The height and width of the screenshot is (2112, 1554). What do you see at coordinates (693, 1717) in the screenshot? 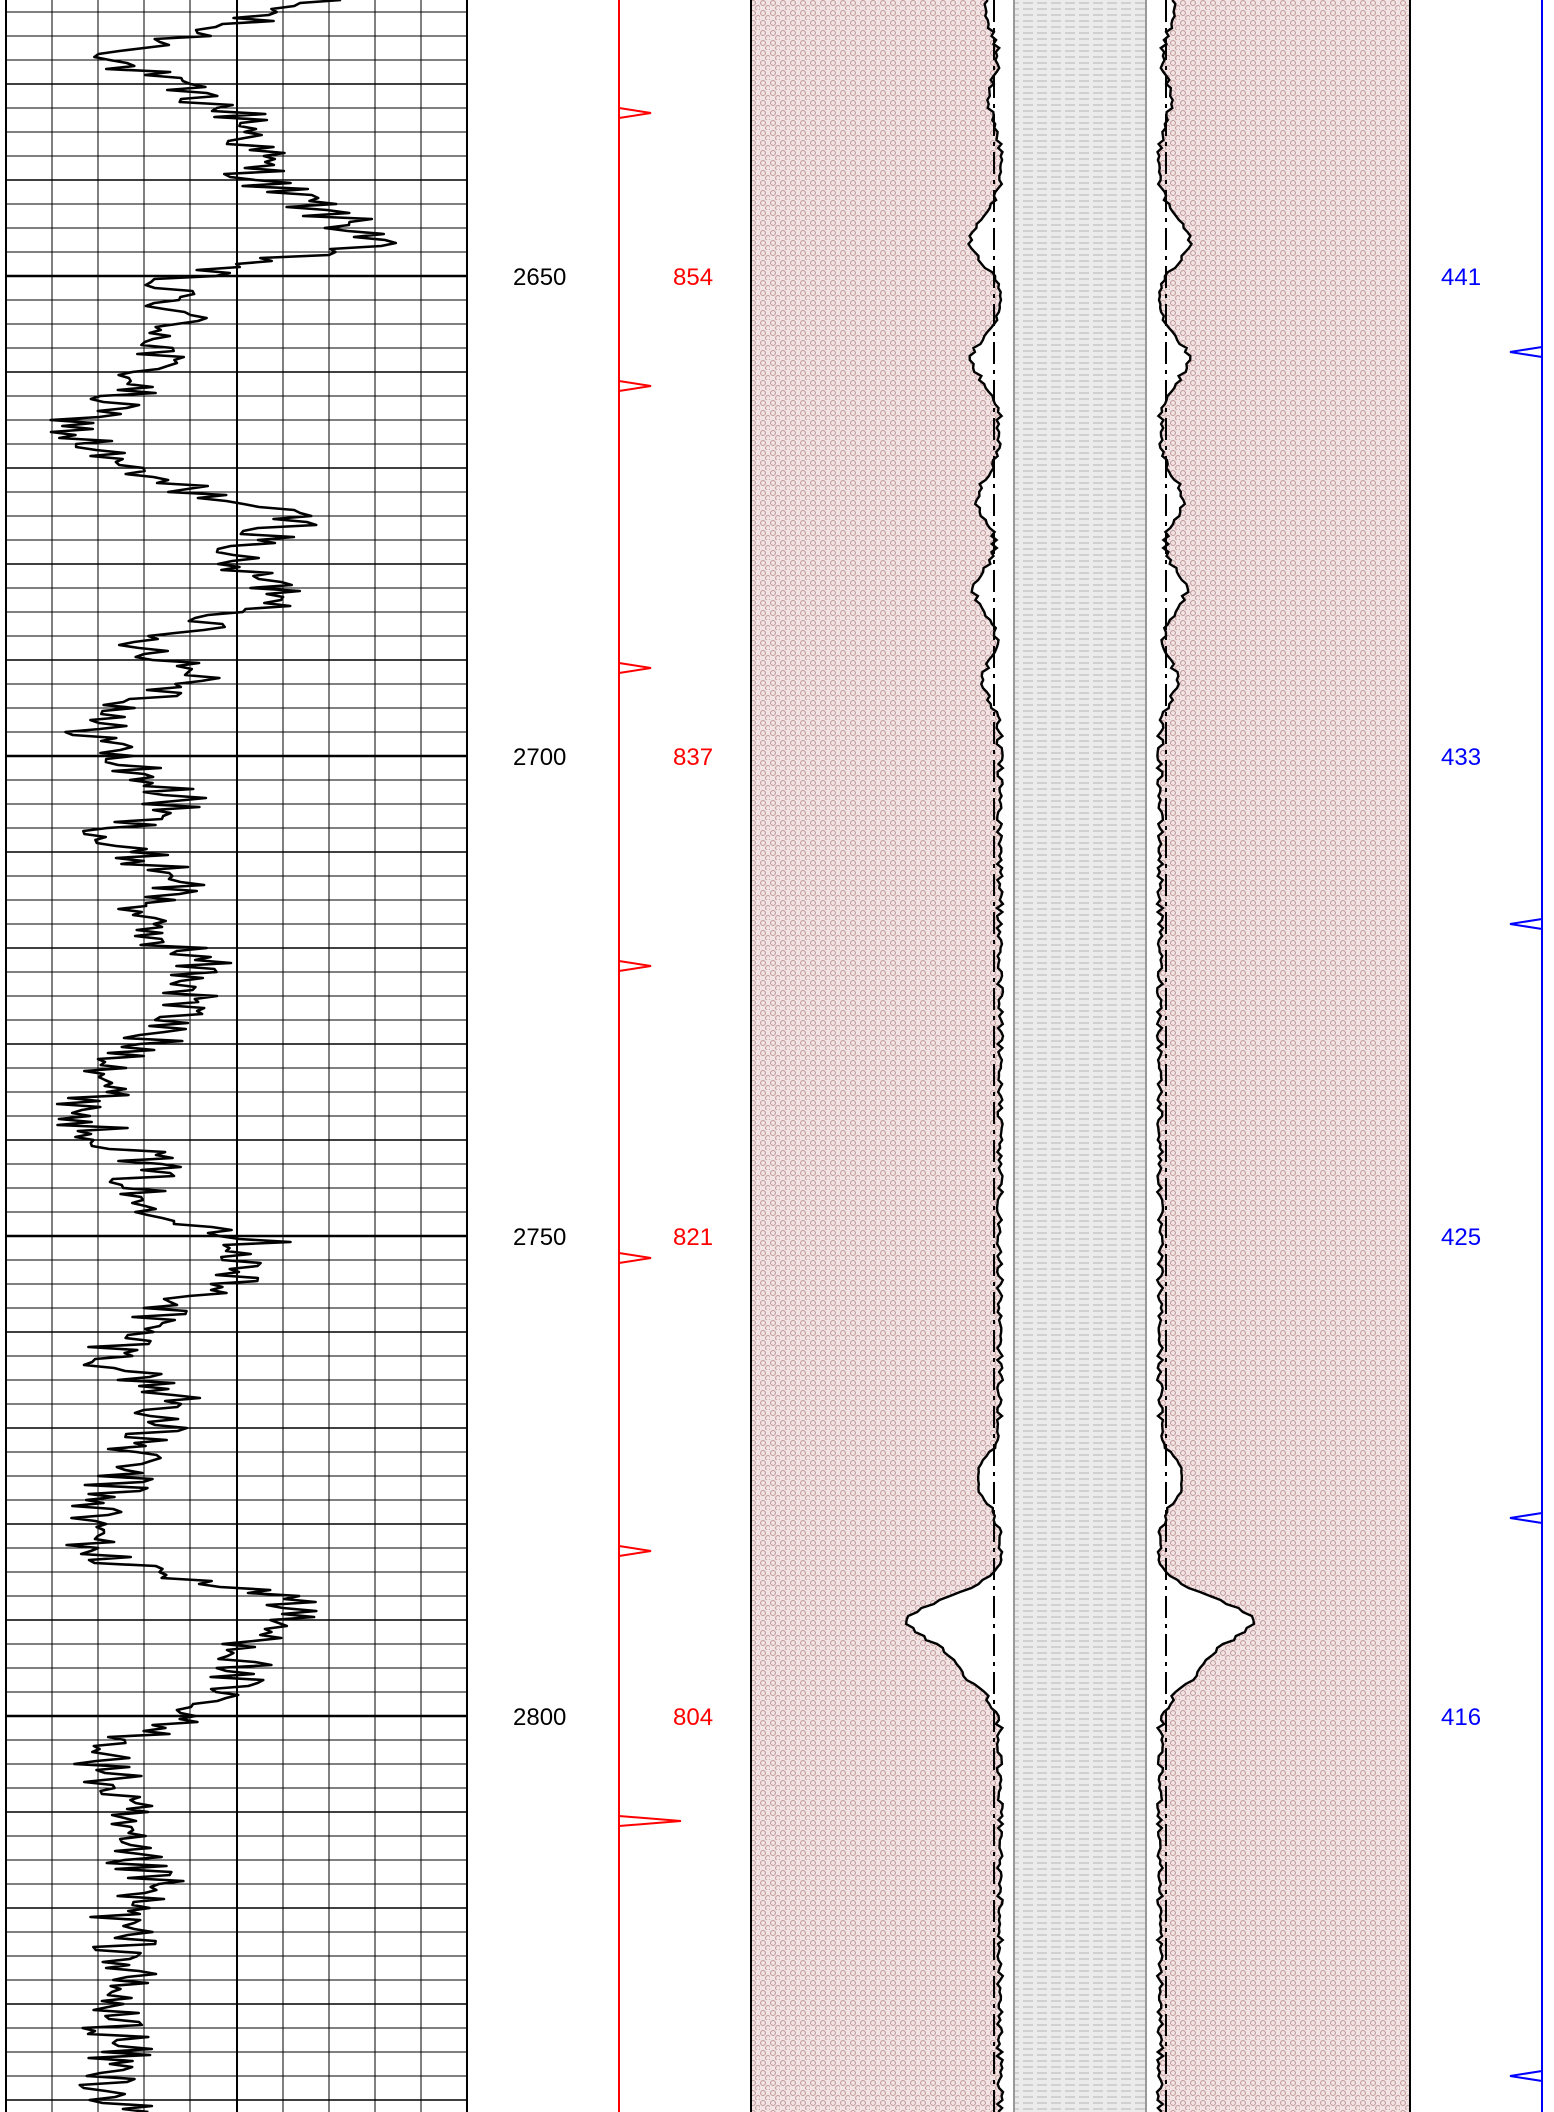
I see `red-label-804: 804` at bounding box center [693, 1717].